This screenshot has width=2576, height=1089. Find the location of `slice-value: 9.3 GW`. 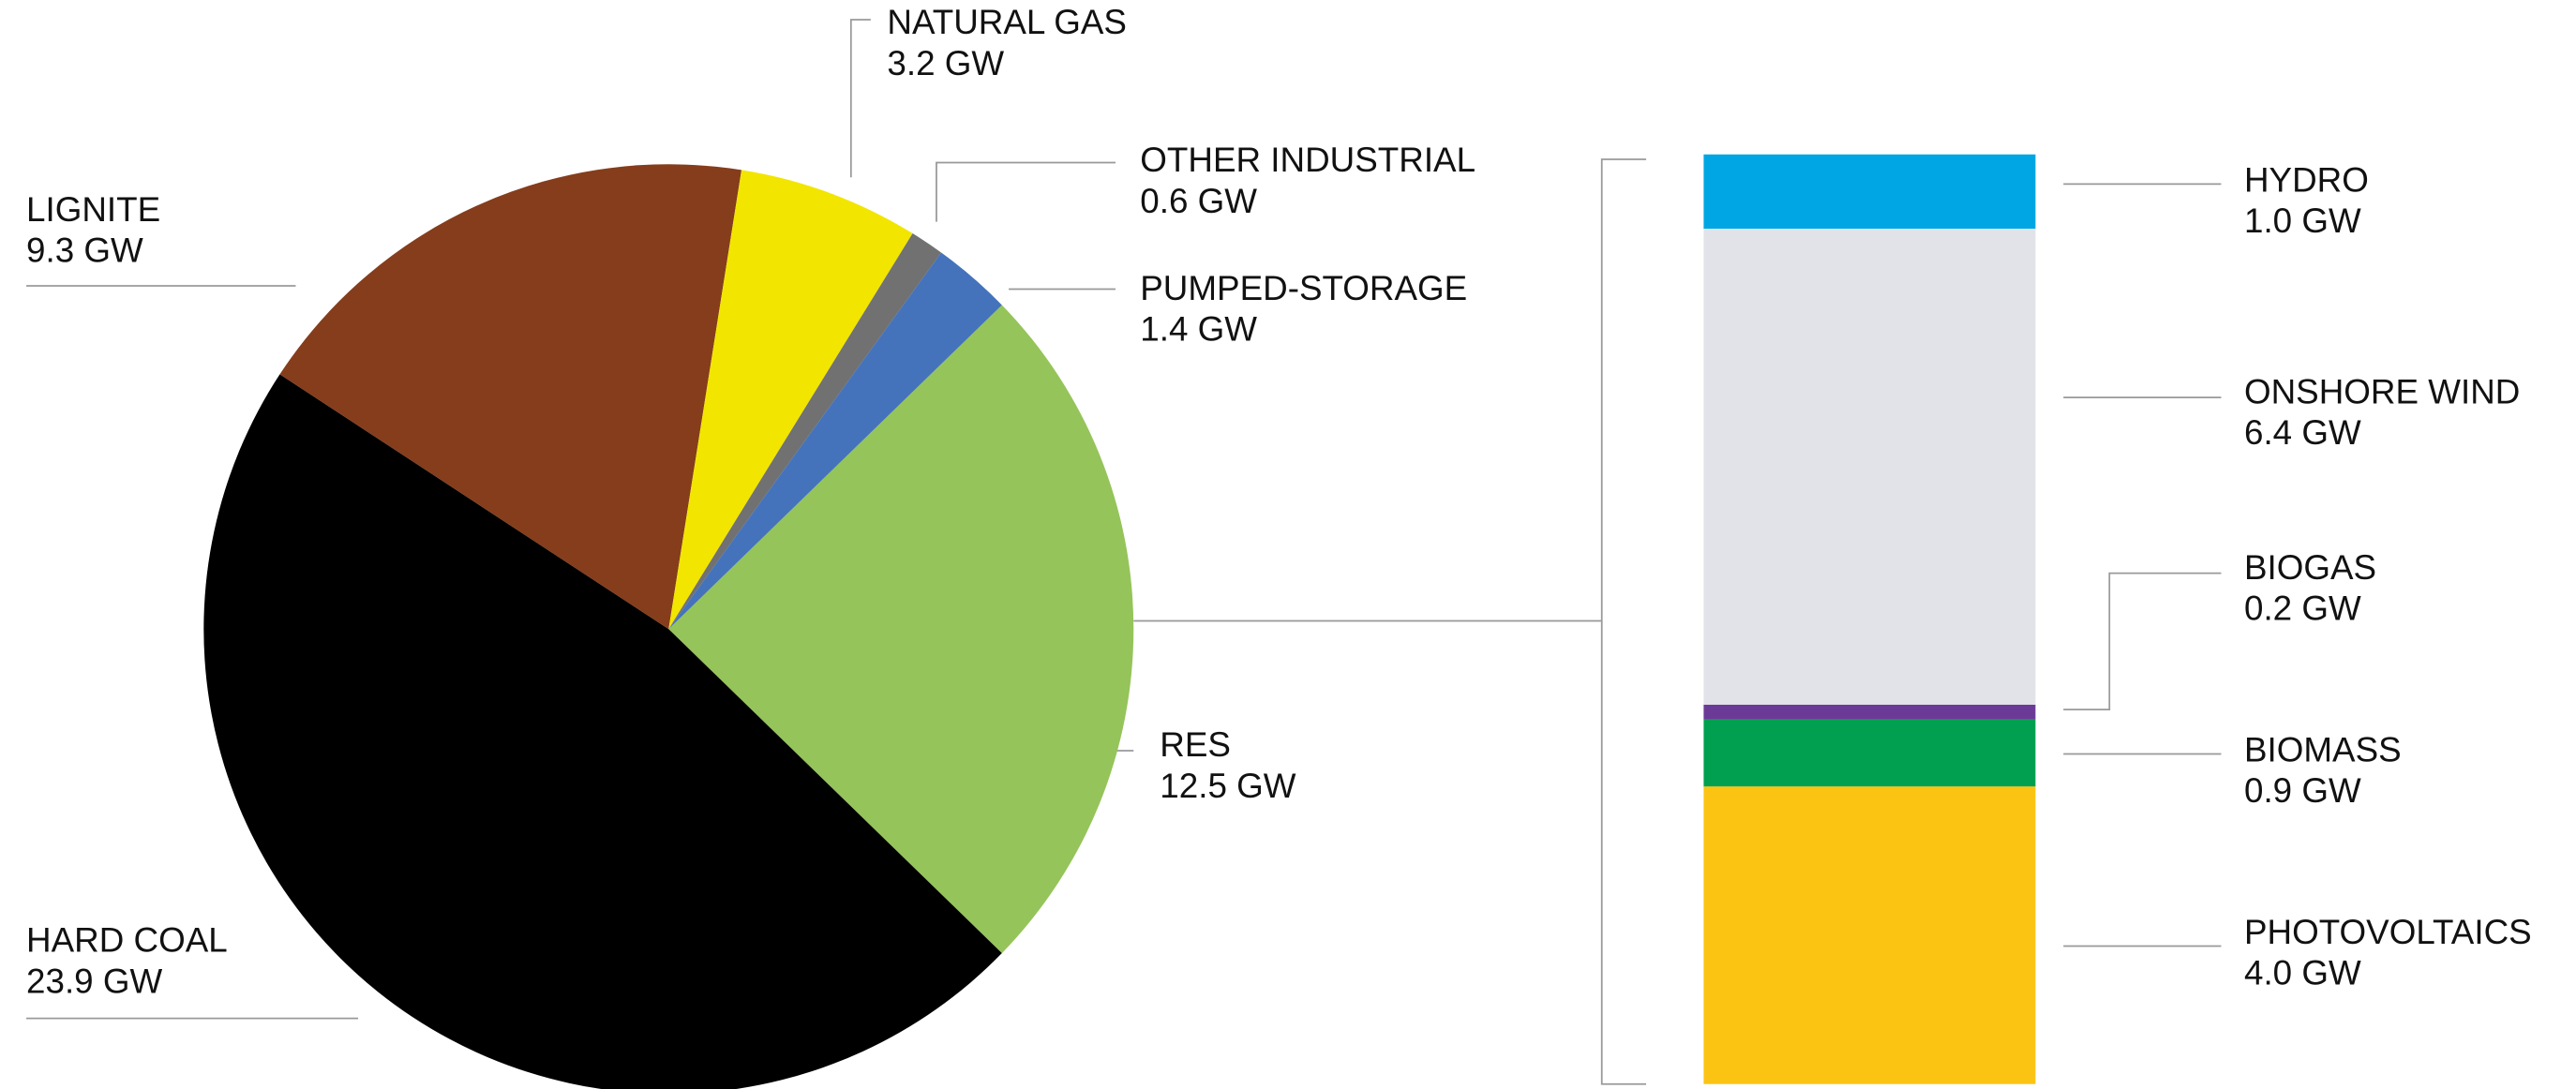

slice-value: 9.3 GW is located at coordinates (84, 250).